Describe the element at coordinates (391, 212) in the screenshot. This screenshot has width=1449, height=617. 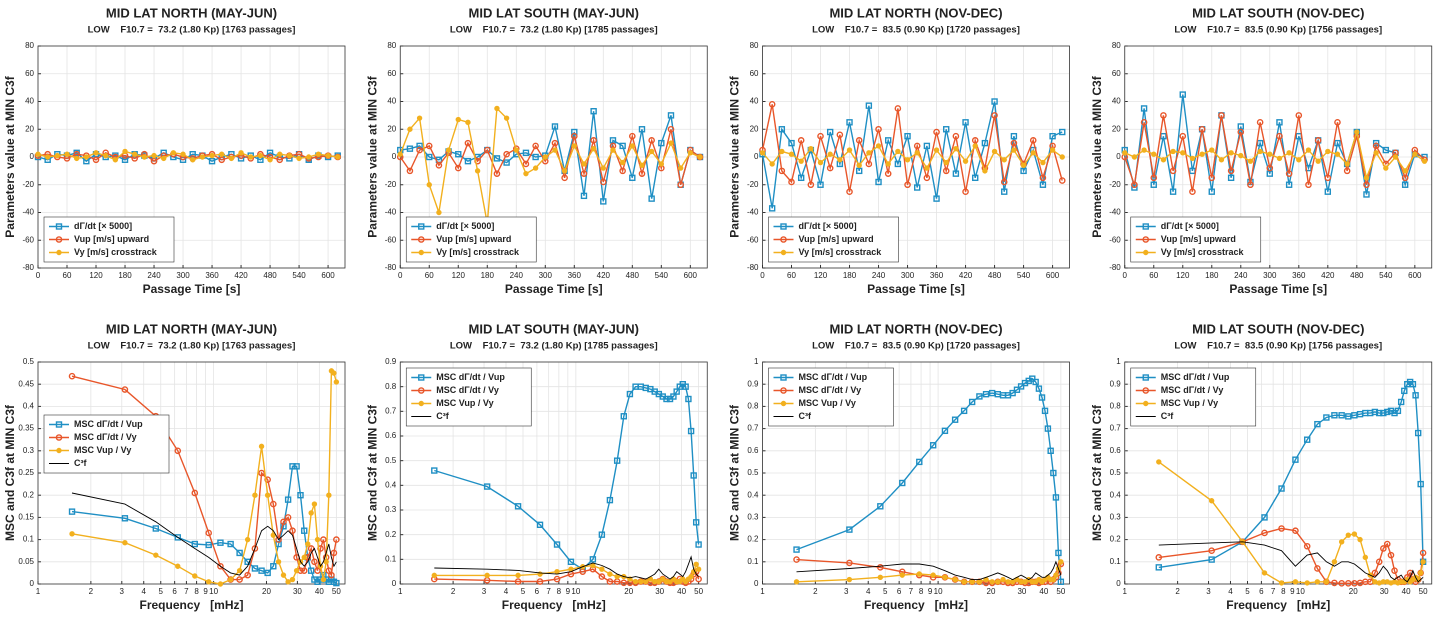
I see `y-tick-label: -40` at that location.